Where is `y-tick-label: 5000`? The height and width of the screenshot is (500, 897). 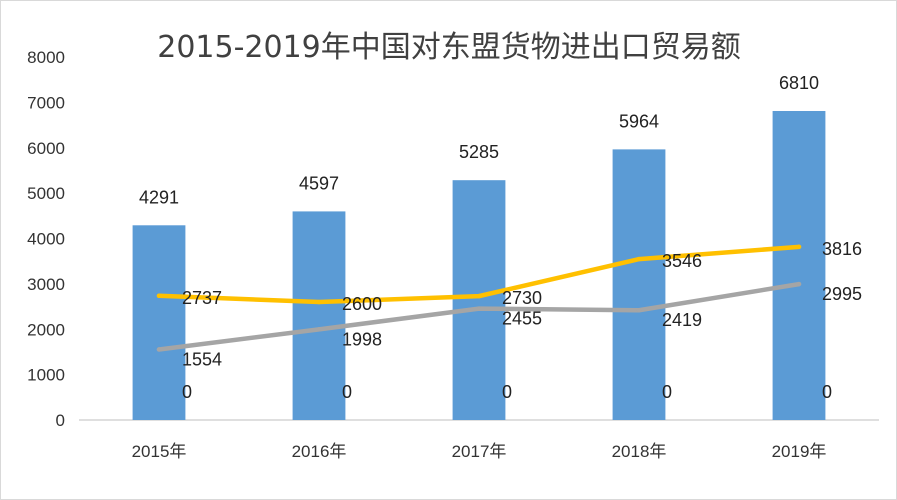
y-tick-label: 5000 is located at coordinates (46, 193).